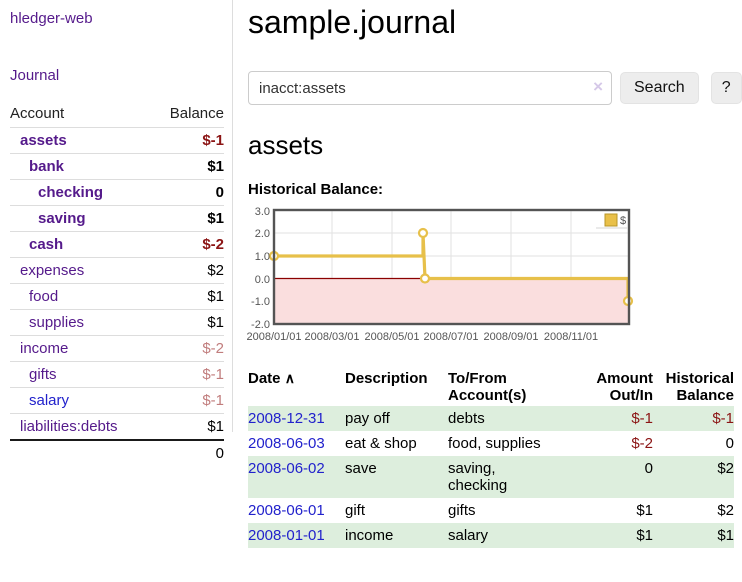 The width and height of the screenshot is (742, 582). I want to click on transaction-balance: 0, so click(729, 443).